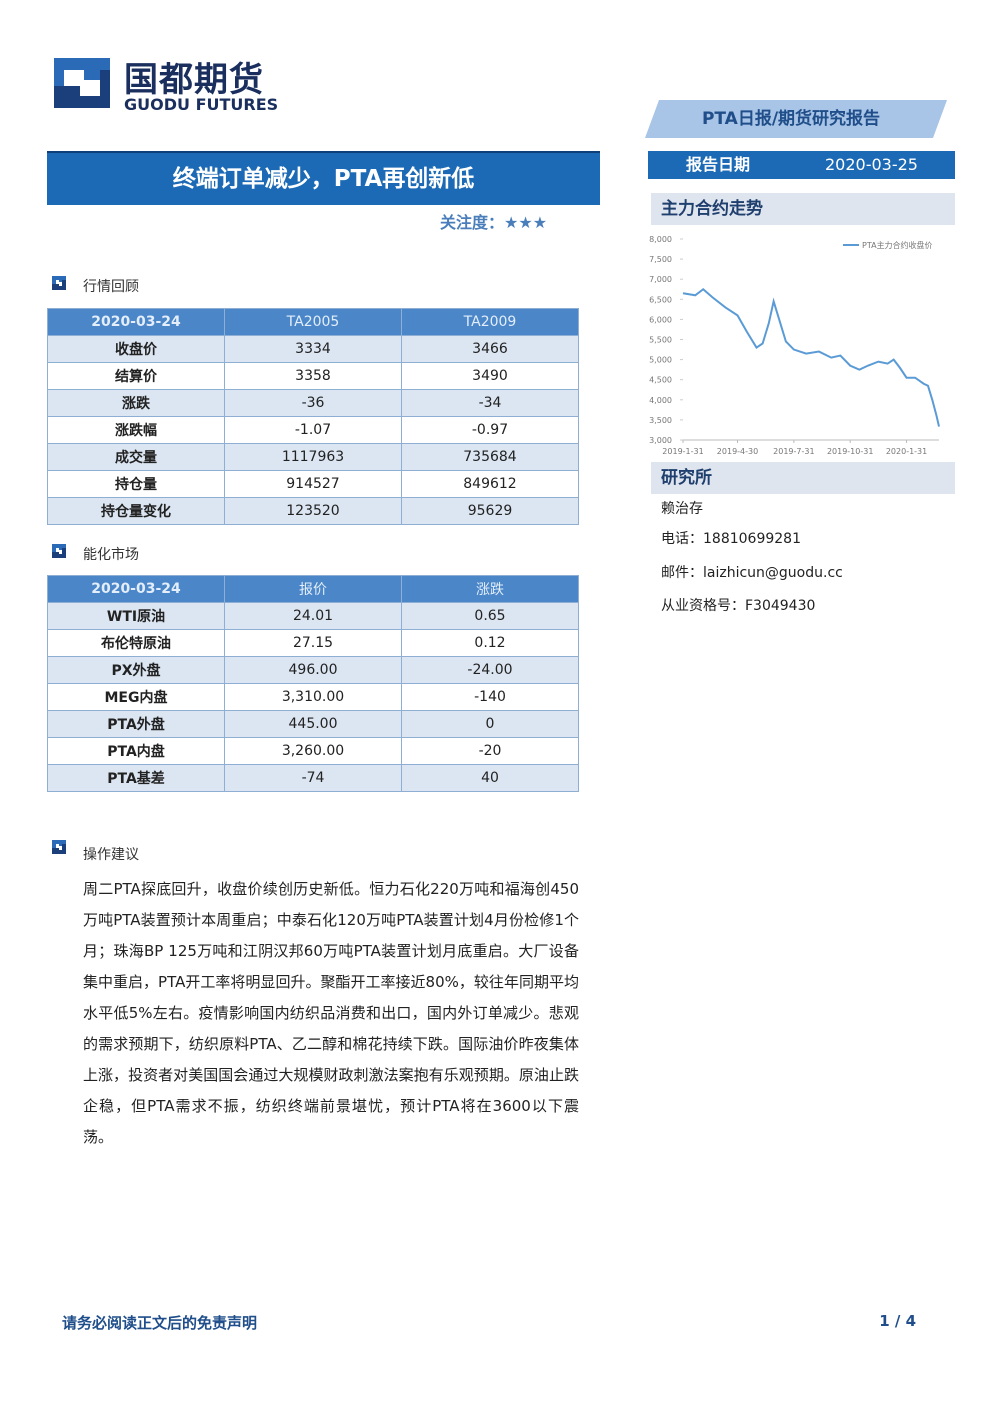 This screenshot has height=1403, width=992. What do you see at coordinates (136, 697) in the screenshot?
I see `table-cell: MEG内盘` at bounding box center [136, 697].